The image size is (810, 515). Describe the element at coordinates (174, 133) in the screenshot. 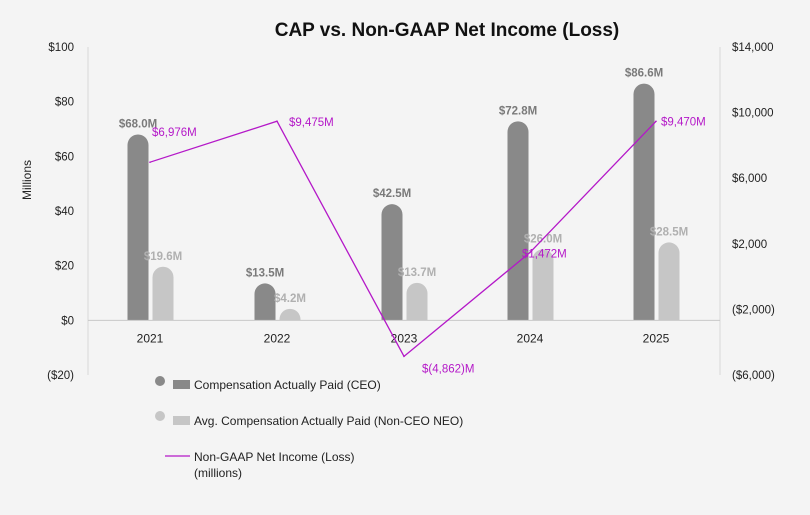

I see `net-income-label: $6,976M` at that location.